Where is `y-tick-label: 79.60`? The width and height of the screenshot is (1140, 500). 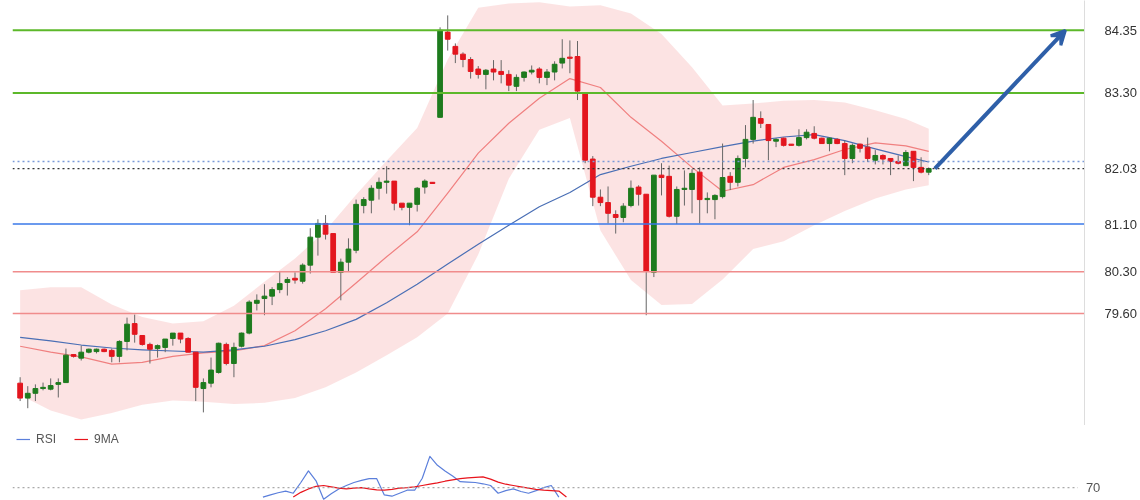
y-tick-label: 79.60 is located at coordinates (1121, 313).